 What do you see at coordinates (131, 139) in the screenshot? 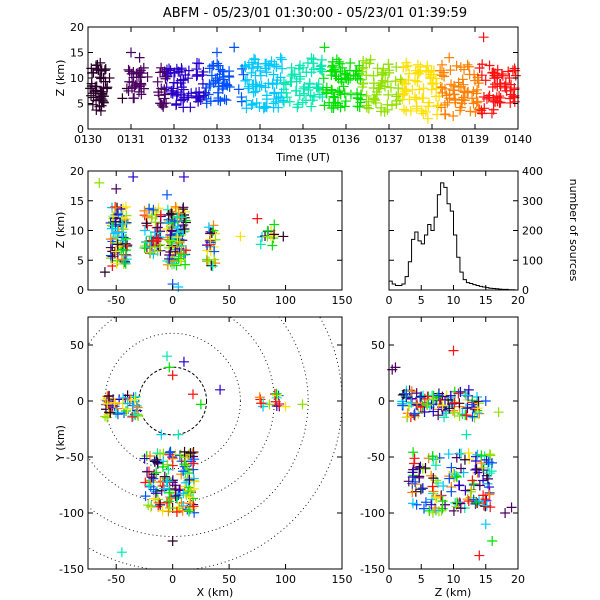
I see `x-tick-label: 0131` at bounding box center [131, 139].